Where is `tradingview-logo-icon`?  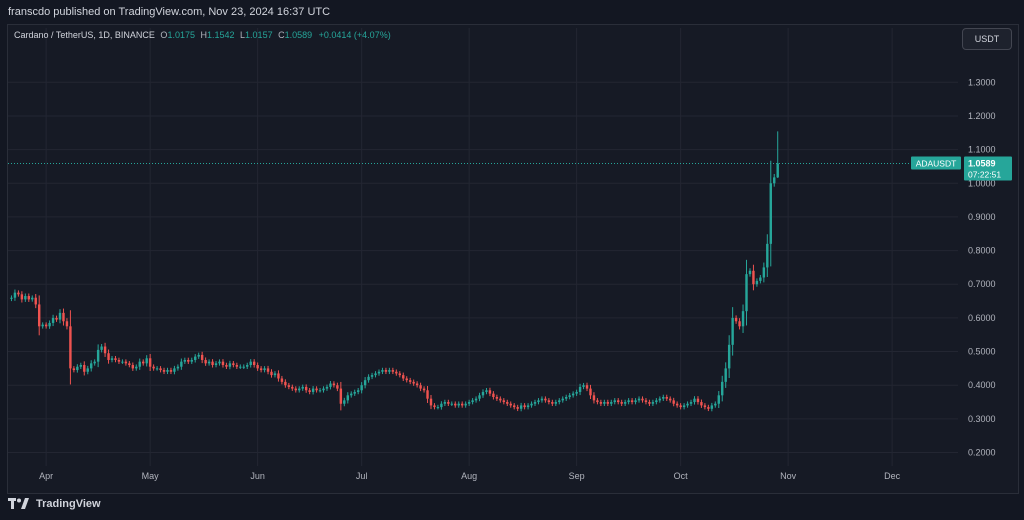 tradingview-logo-icon is located at coordinates (18, 503).